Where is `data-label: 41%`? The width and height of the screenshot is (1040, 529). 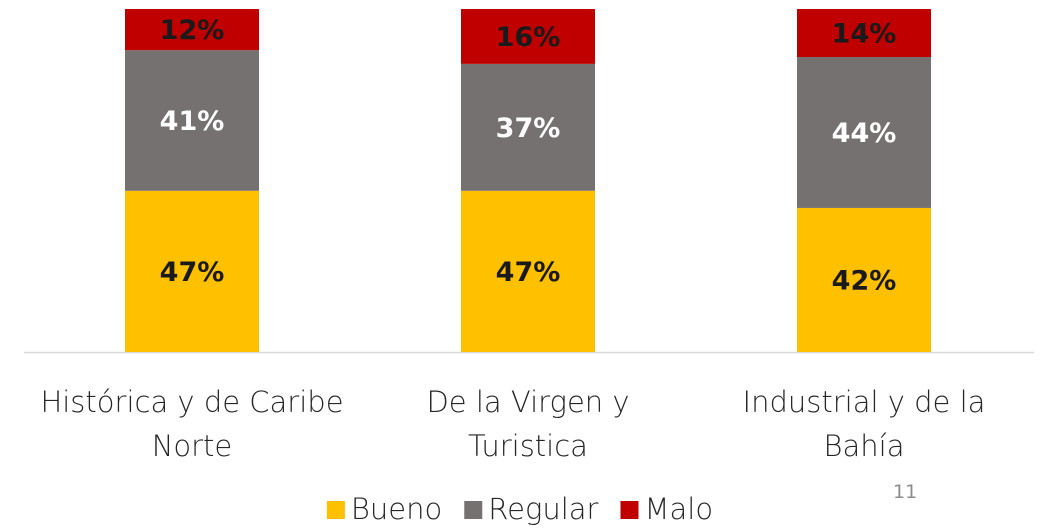
data-label: 41% is located at coordinates (192, 121).